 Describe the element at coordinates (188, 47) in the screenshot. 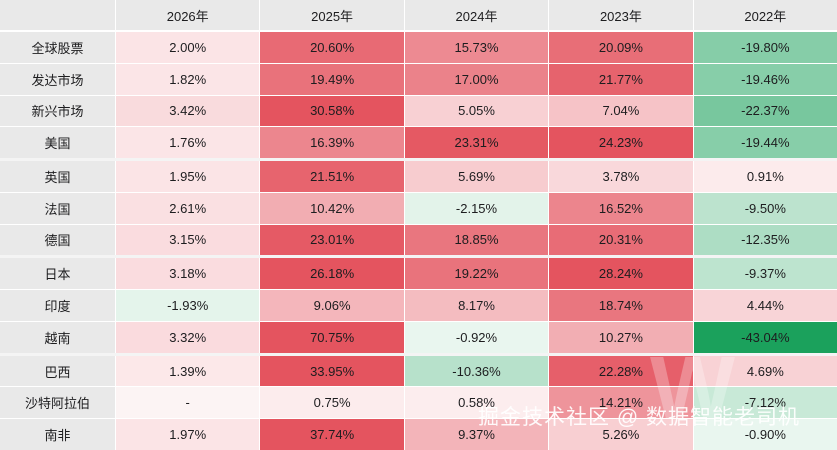

I see `value-cell: 2.00%` at that location.